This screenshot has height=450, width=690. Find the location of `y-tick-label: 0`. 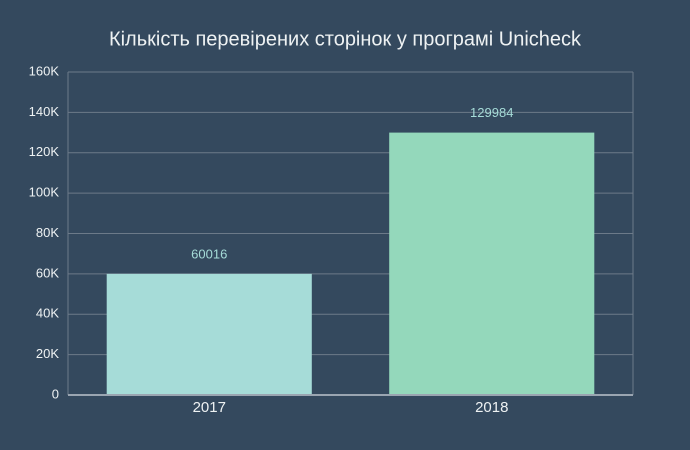

y-tick-label: 0 is located at coordinates (55, 393).